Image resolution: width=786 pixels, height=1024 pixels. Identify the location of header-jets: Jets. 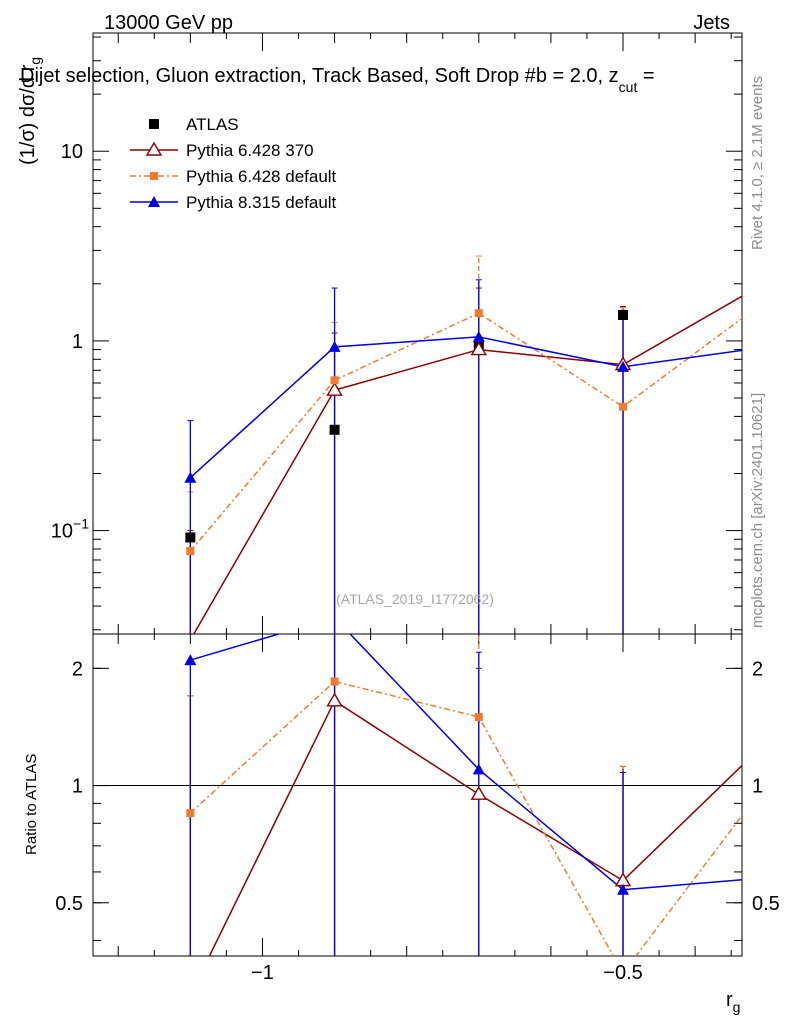
(711, 23).